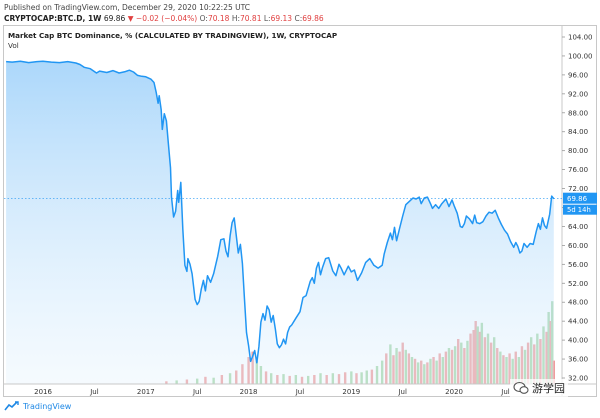  I want to click on open-value: 70.18, so click(218, 18).